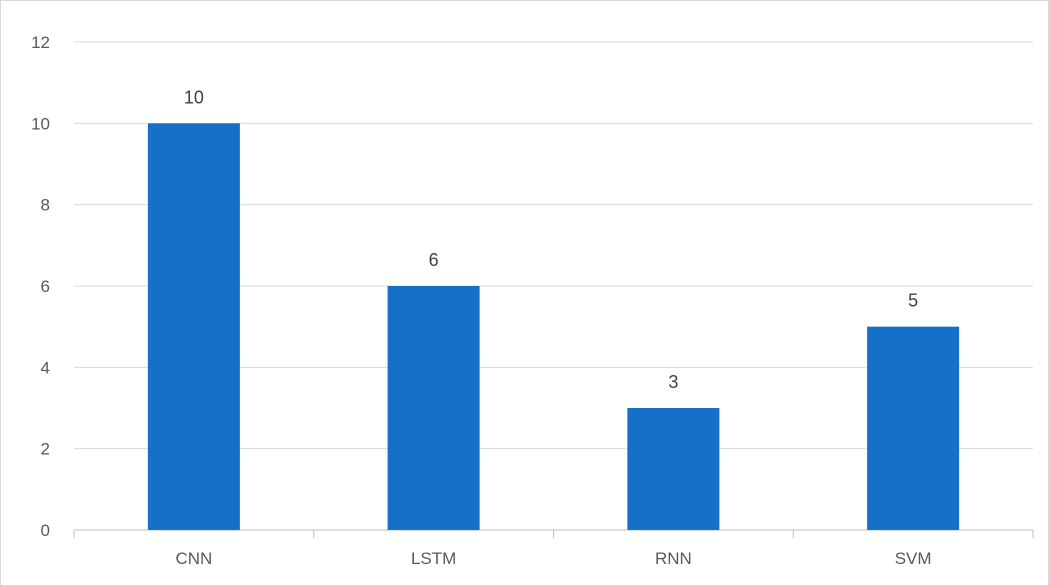 Image resolution: width=1049 pixels, height=586 pixels. What do you see at coordinates (45, 367) in the screenshot?
I see `y-tick-label: 4` at bounding box center [45, 367].